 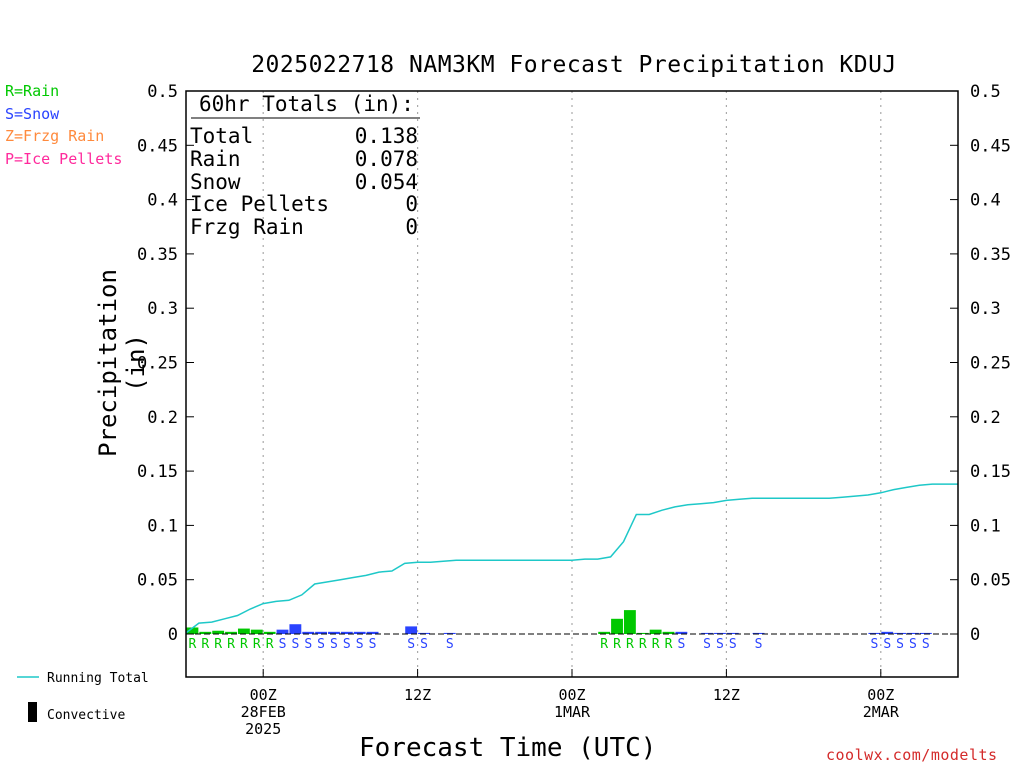 I want to click on y-tick-label-right: 0.3, so click(x=985, y=309).